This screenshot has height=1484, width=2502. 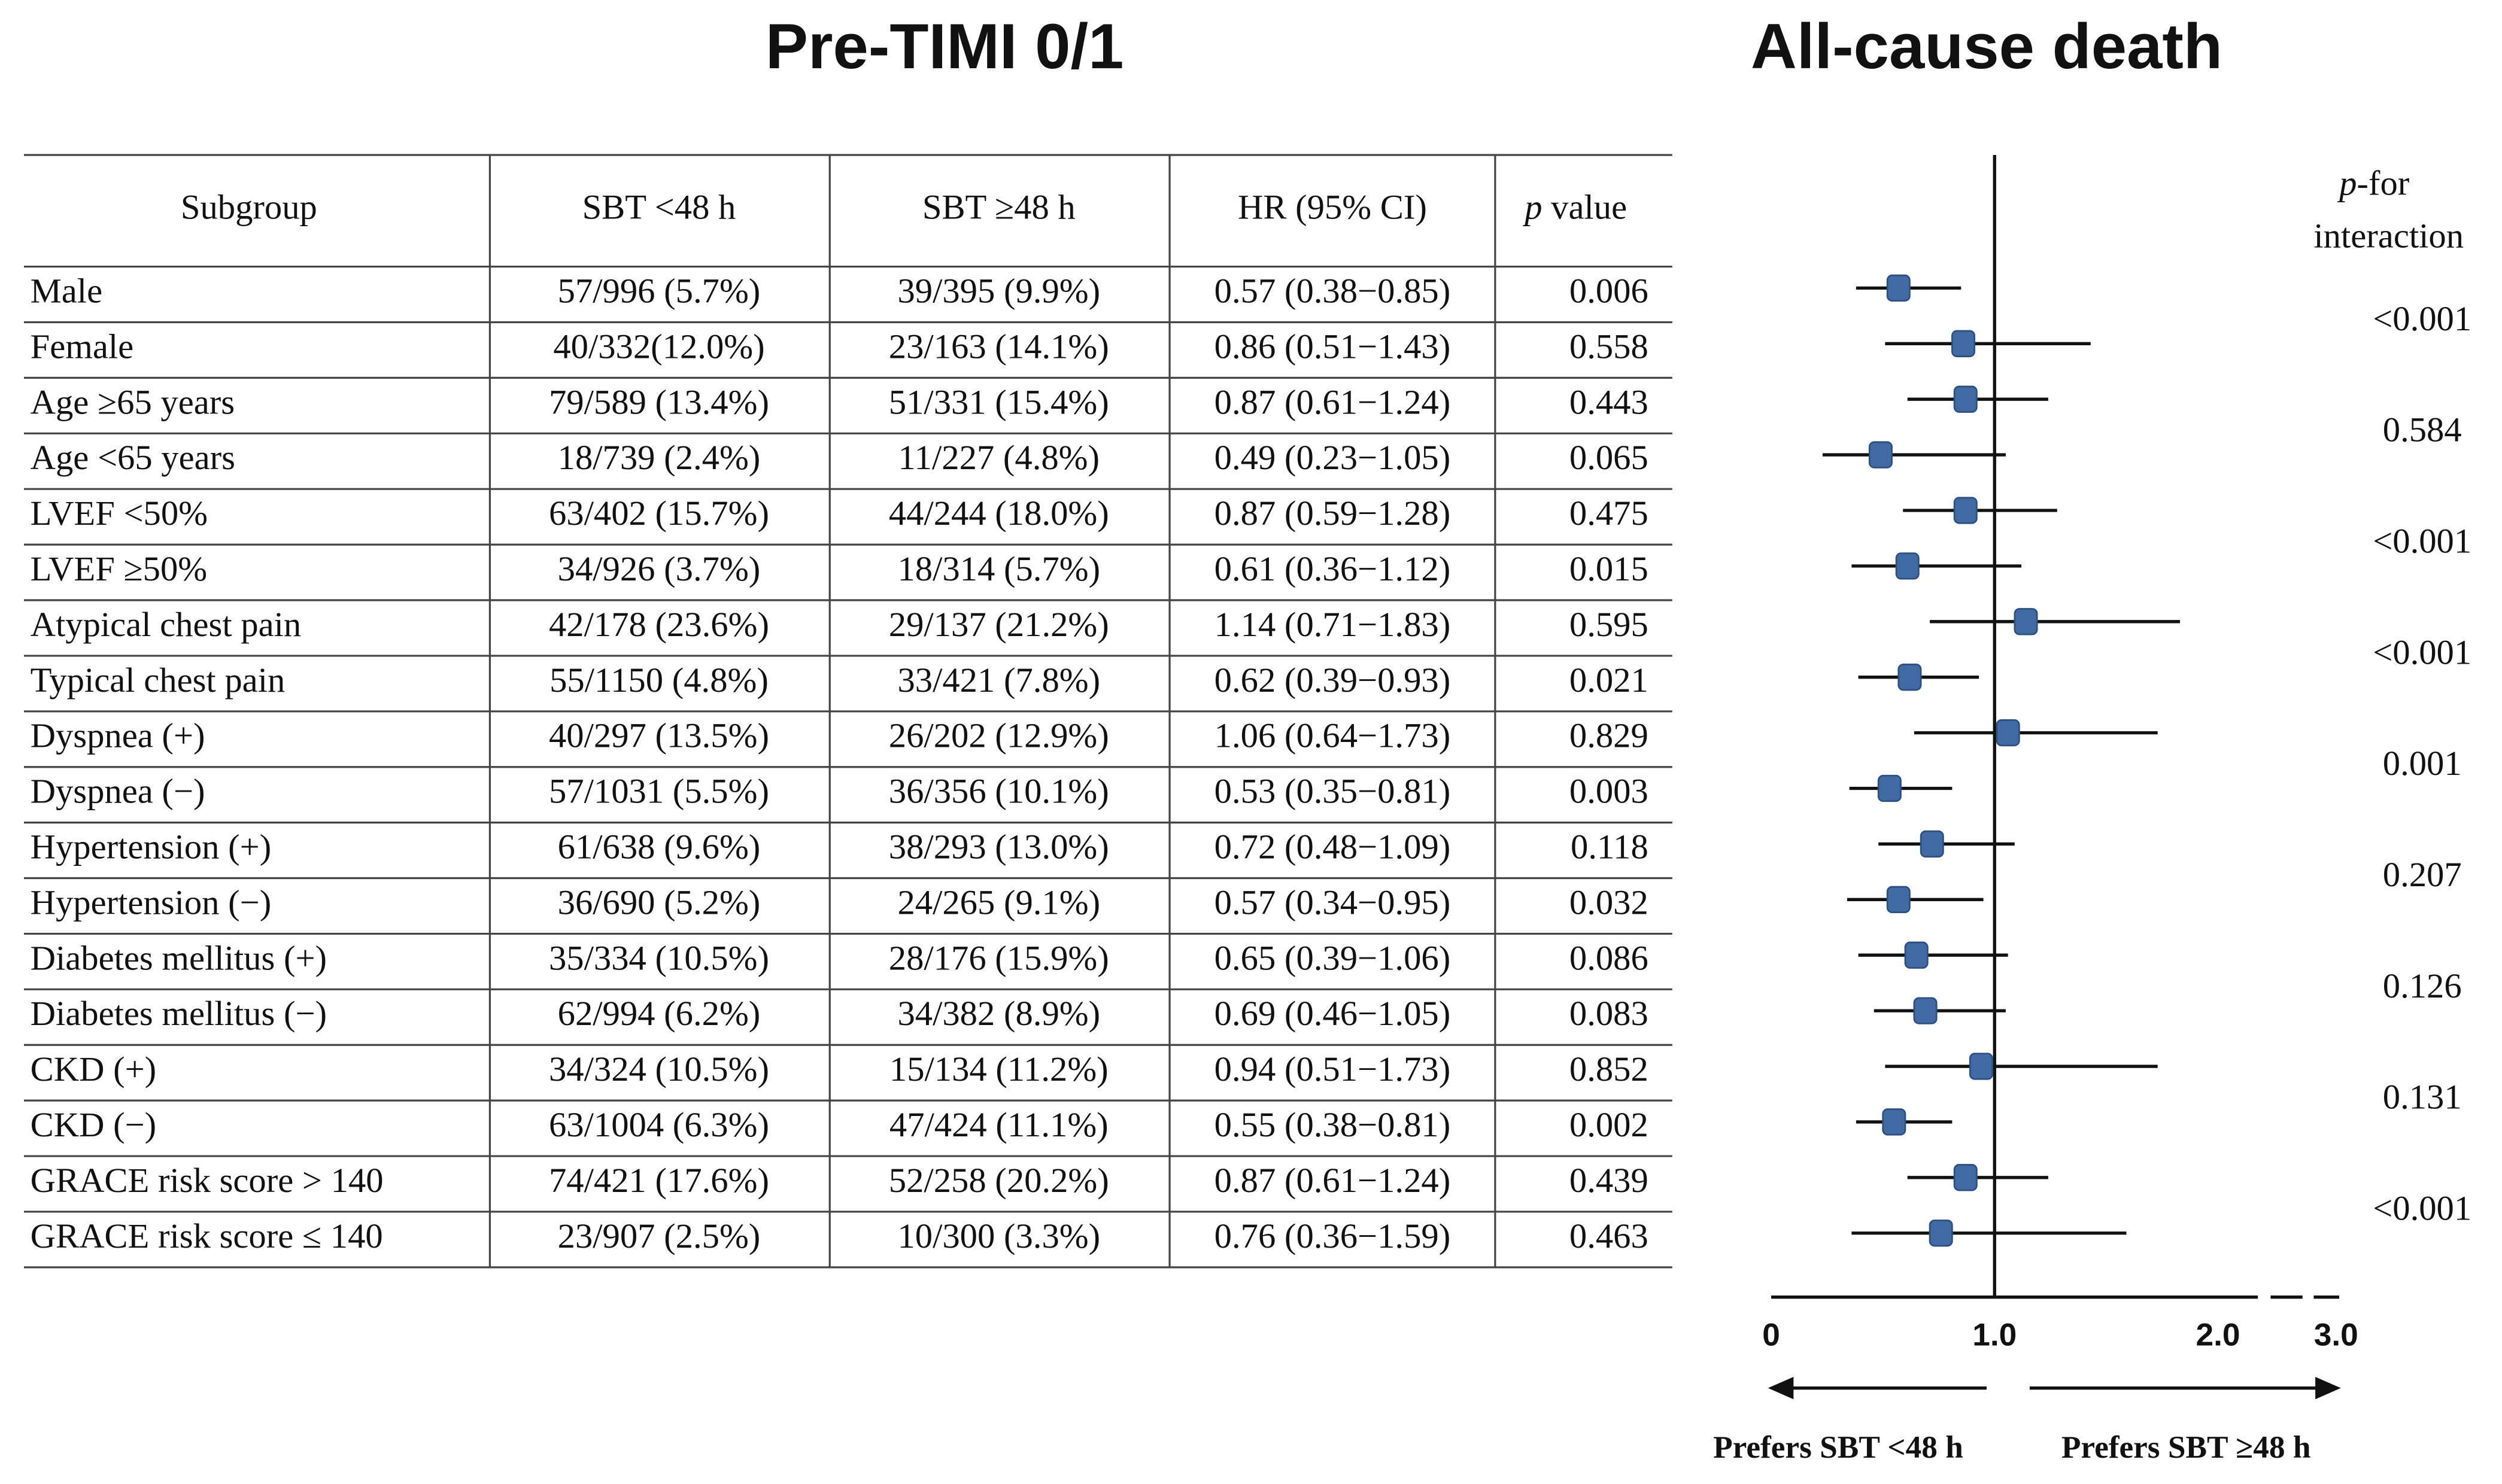 What do you see at coordinates (999, 1069) in the screenshot?
I see `cell: 15/134 (11.2%)` at bounding box center [999, 1069].